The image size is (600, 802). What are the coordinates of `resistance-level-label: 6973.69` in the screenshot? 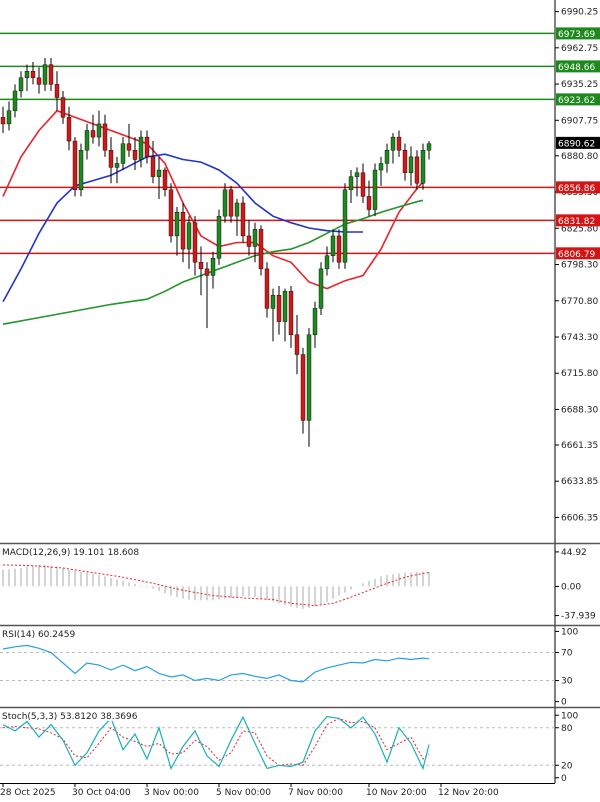 It's located at (576, 35).